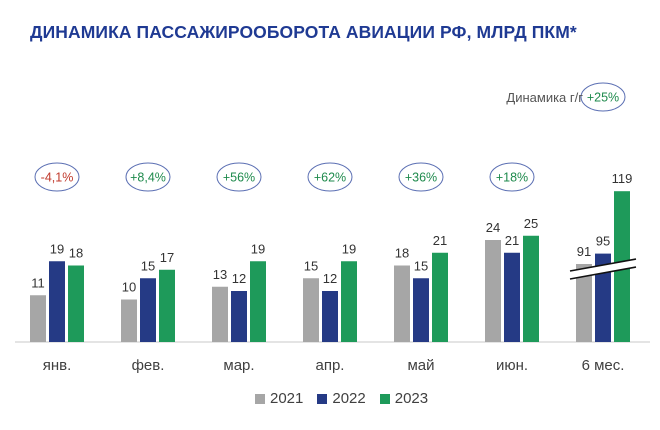  Describe the element at coordinates (260, 398) in the screenshot. I see `legend-swatch-2021` at that location.